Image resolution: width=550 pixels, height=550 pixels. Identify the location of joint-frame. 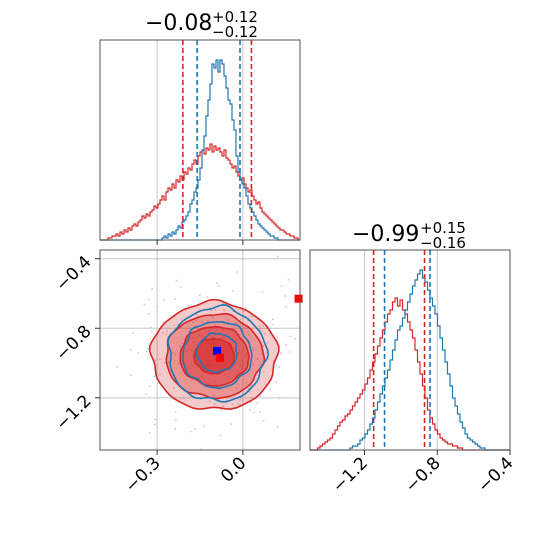
(200, 350).